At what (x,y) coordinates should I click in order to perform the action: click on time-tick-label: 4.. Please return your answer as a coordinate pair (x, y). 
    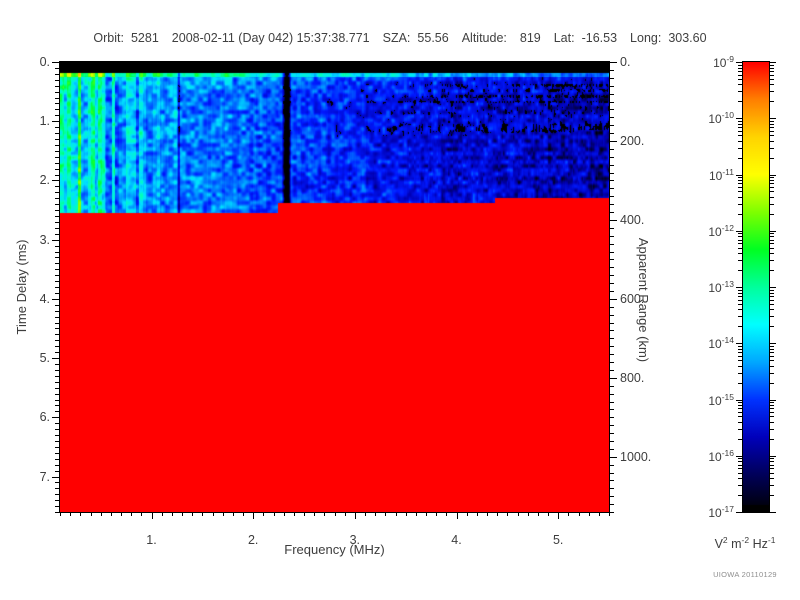
    Looking at the image, I should click on (44, 298).